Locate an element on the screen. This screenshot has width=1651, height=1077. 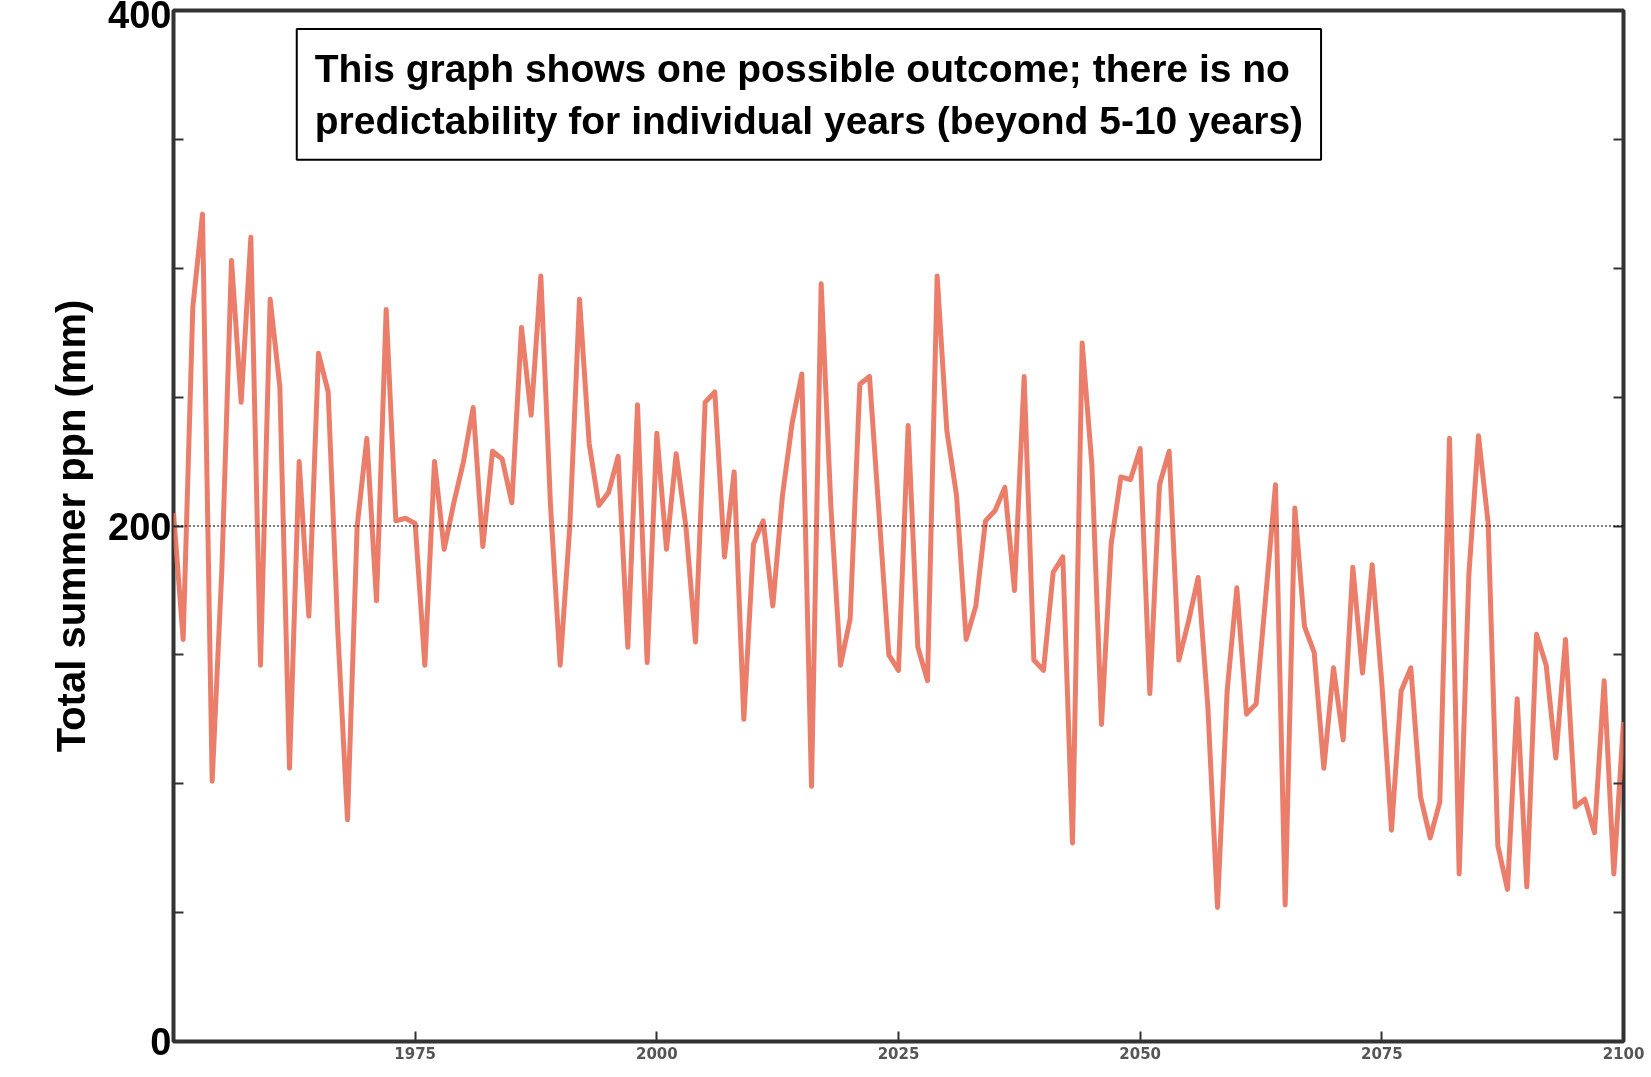
x-tick-label: 1975 is located at coordinates (415, 1053).